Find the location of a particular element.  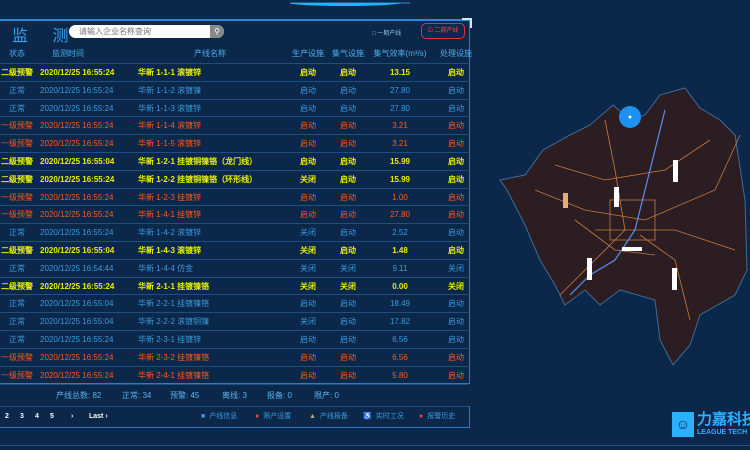

cell-treatment-facility: 关闭 is located at coordinates (456, 268).